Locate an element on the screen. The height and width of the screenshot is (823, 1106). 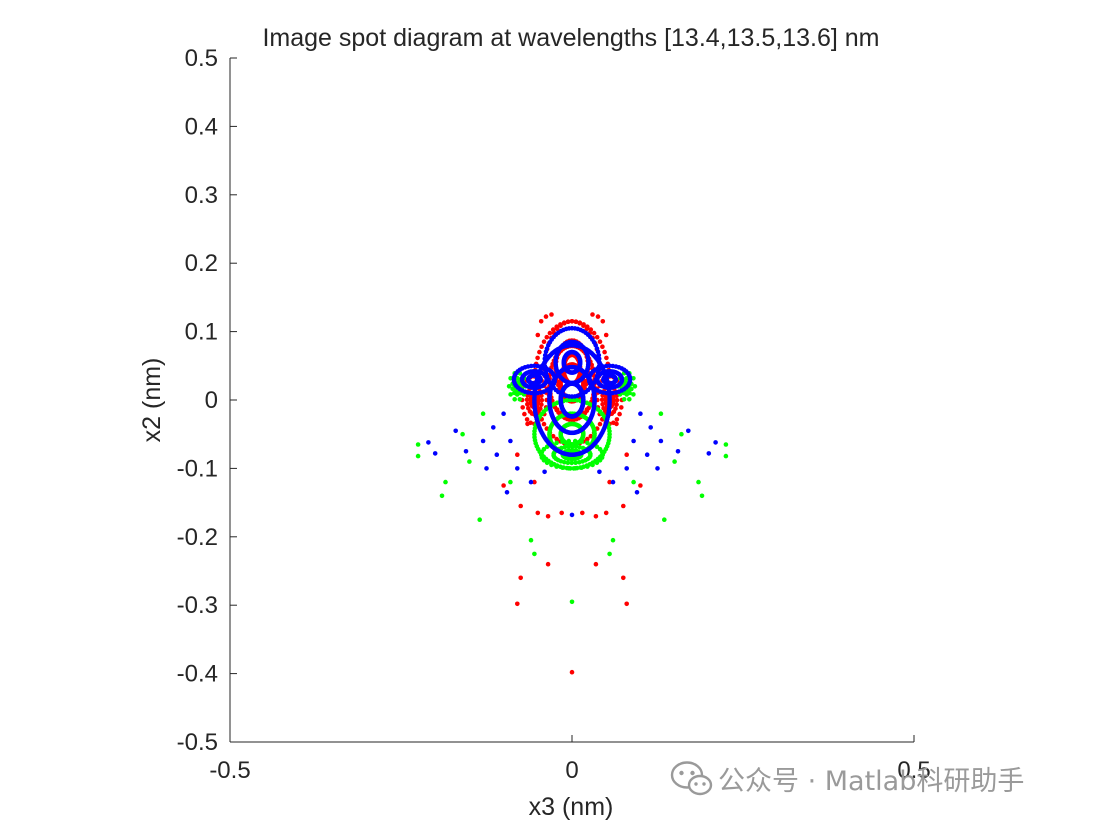
x-tick-label: 0 is located at coordinates (571, 770).